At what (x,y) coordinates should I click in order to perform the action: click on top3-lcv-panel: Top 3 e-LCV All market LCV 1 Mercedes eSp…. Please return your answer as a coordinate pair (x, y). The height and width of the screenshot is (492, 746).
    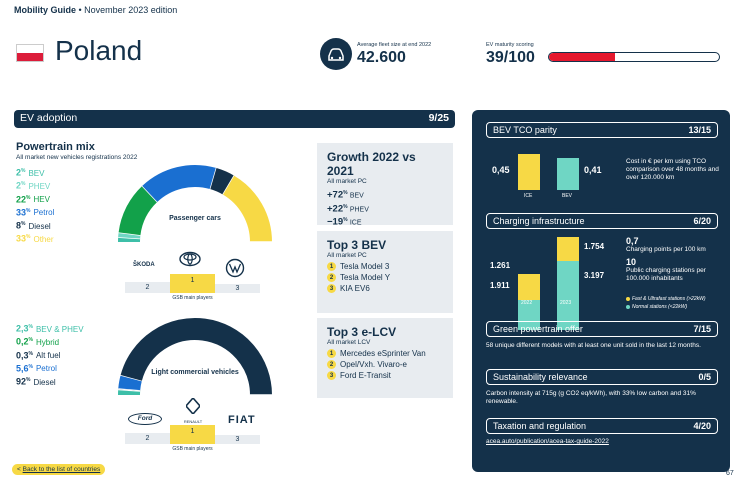
    Looking at the image, I should click on (385, 358).